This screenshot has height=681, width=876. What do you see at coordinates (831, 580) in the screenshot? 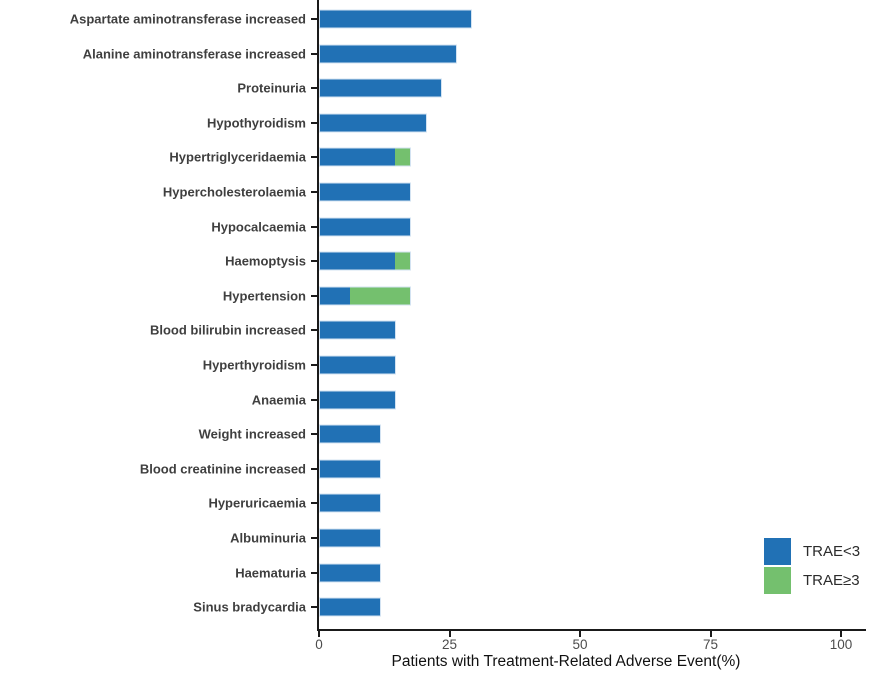
I see `legend-label: TRAE≥3` at bounding box center [831, 580].